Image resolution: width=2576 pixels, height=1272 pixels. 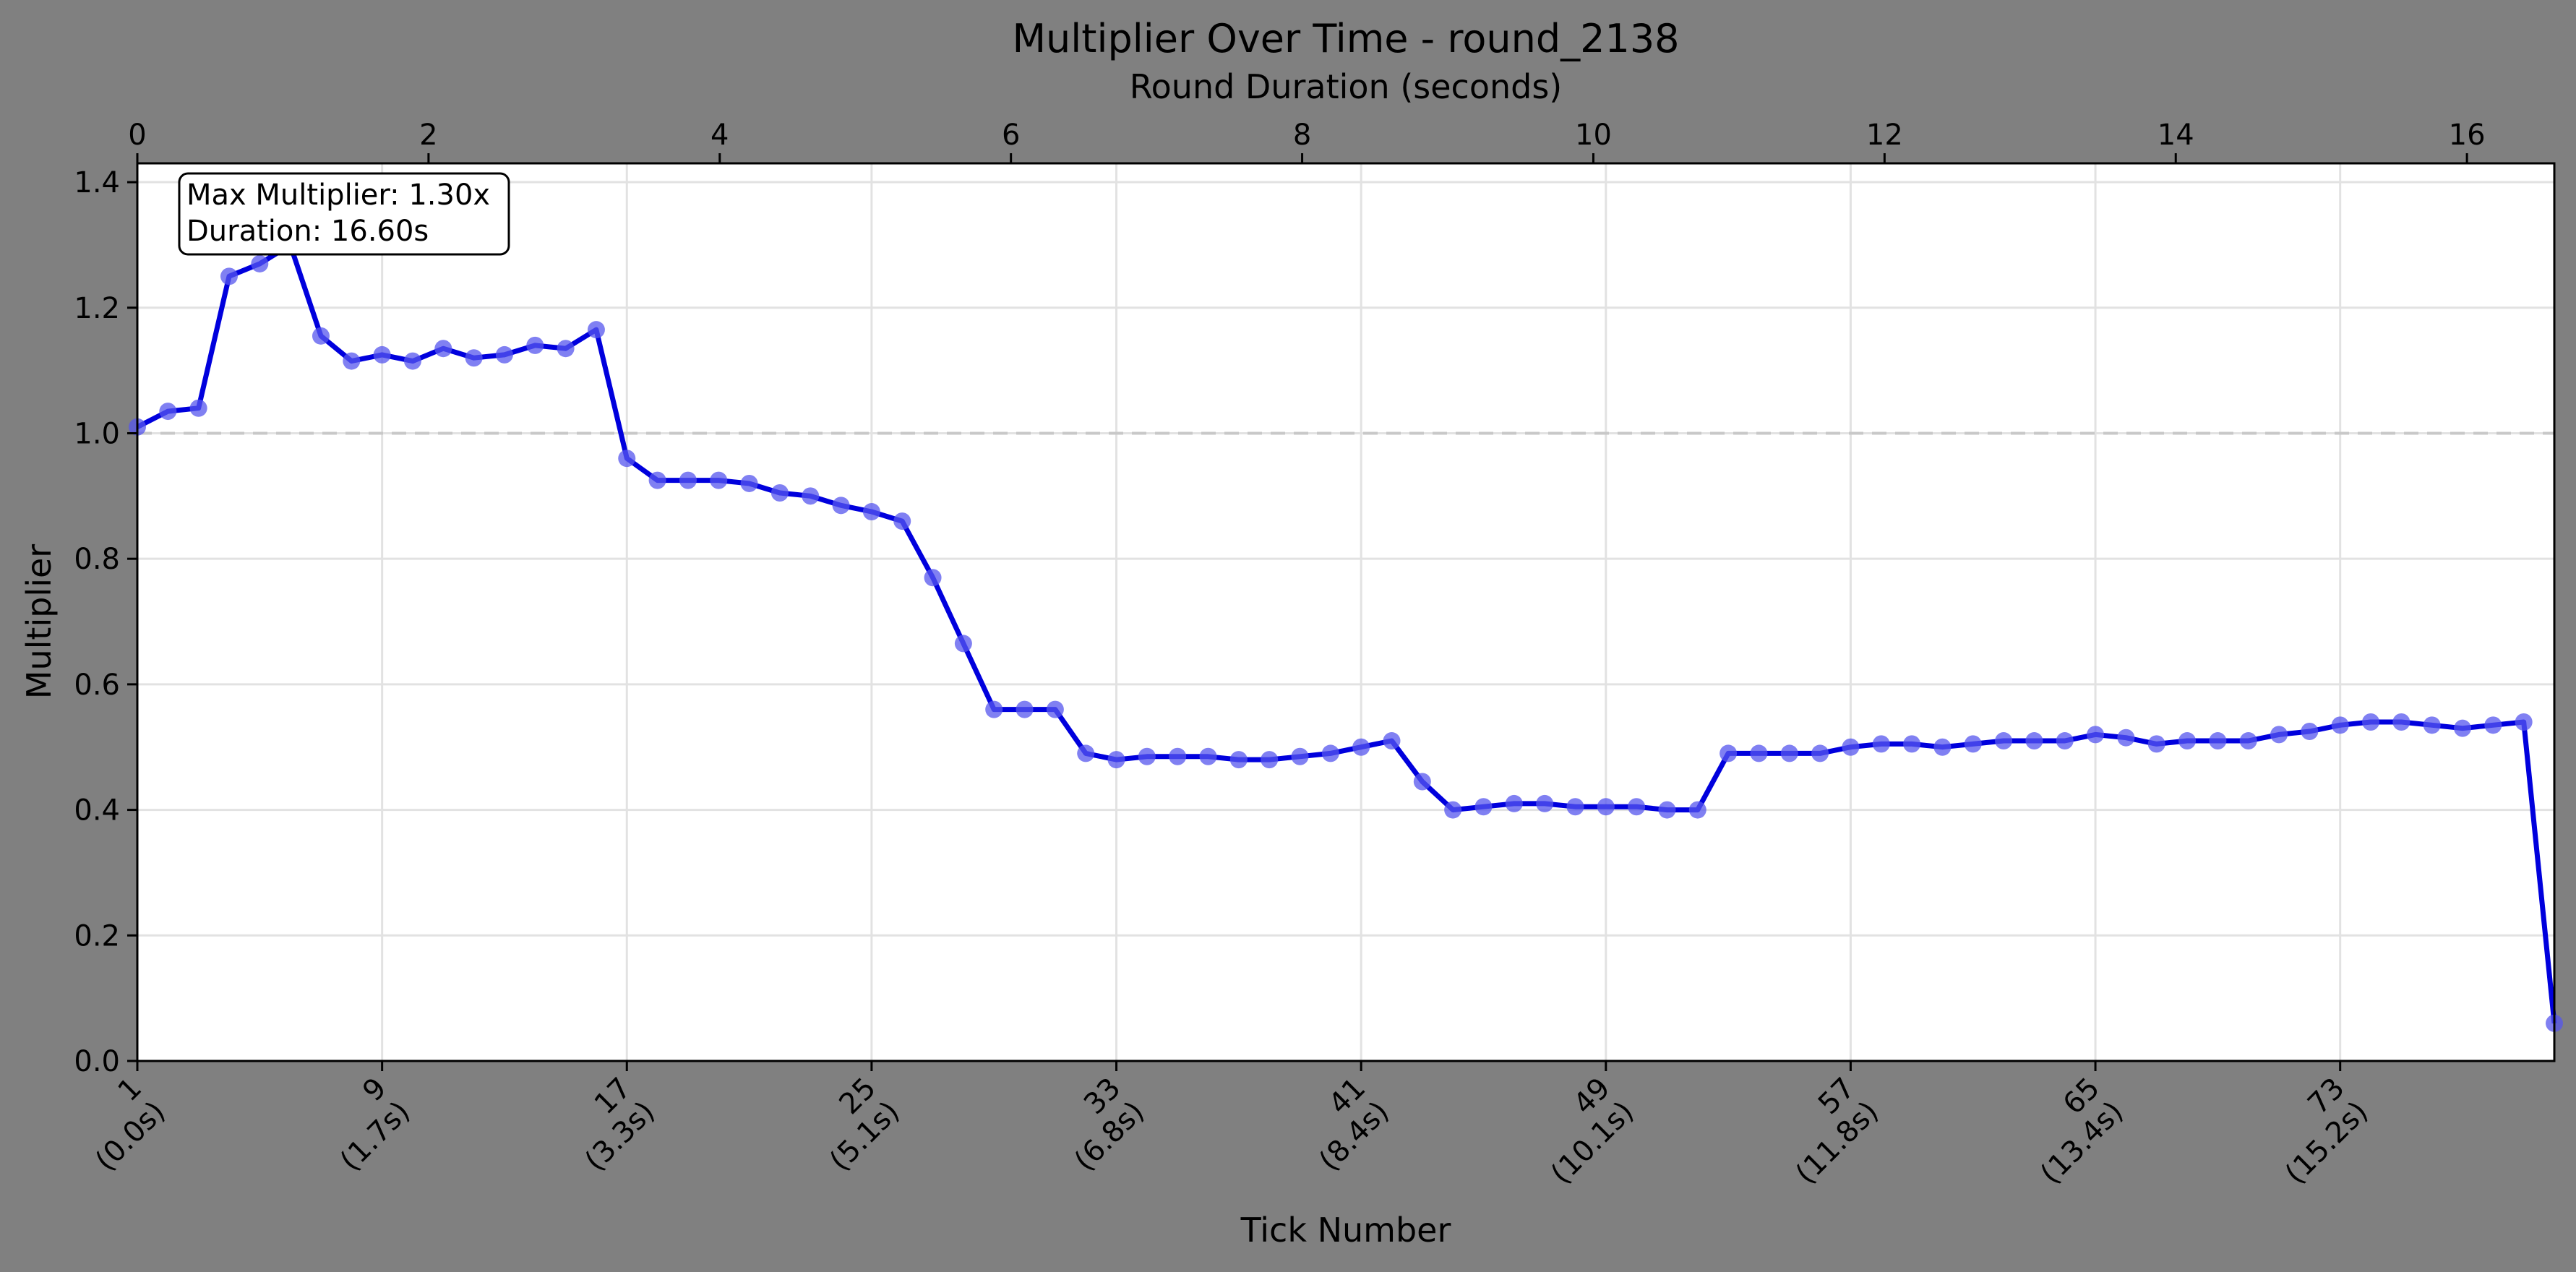 What do you see at coordinates (97, 559) in the screenshot?
I see `y-tick-label: 0.8` at bounding box center [97, 559].